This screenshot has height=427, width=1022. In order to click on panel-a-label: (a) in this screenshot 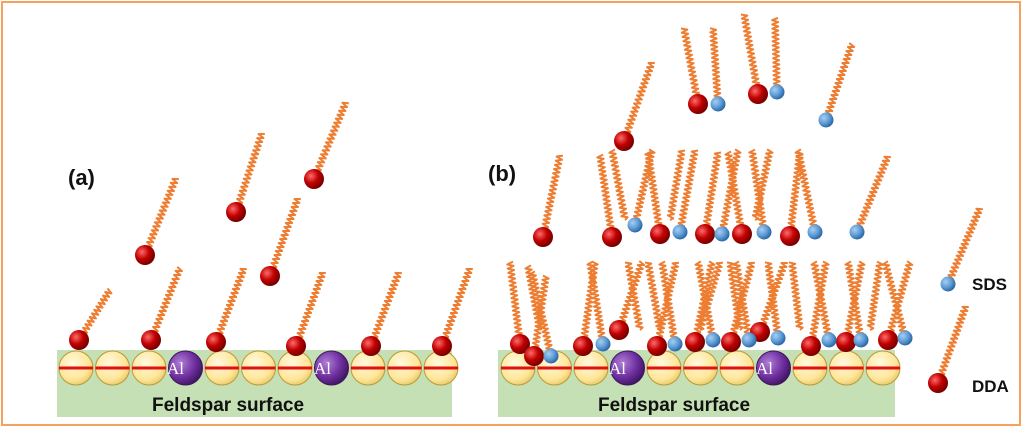, I will do `click(81, 177)`.